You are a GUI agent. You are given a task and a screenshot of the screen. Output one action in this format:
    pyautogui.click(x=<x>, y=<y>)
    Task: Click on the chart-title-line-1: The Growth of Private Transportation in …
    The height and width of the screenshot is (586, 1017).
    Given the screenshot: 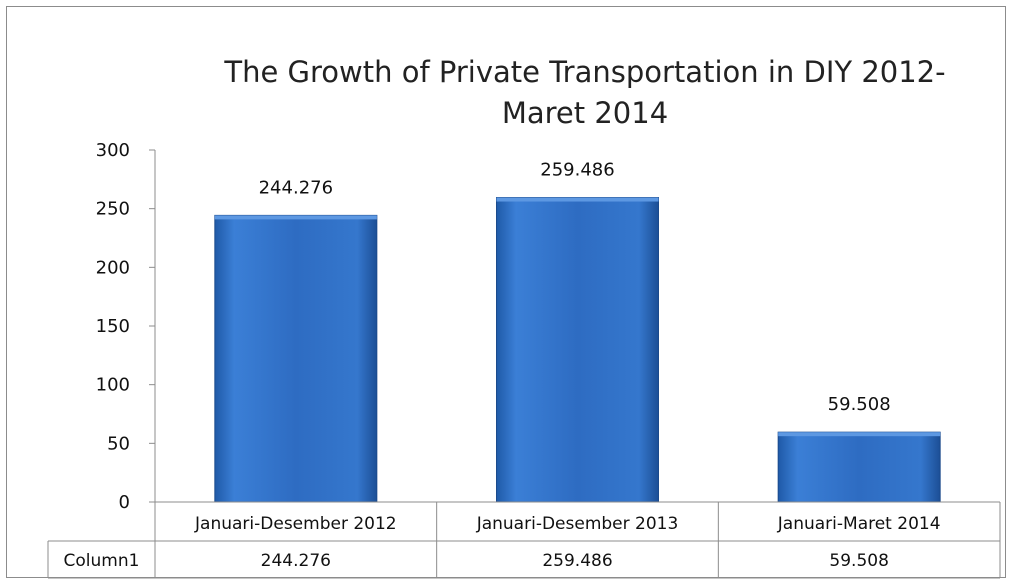 What is the action you would take?
    pyautogui.click(x=584, y=72)
    